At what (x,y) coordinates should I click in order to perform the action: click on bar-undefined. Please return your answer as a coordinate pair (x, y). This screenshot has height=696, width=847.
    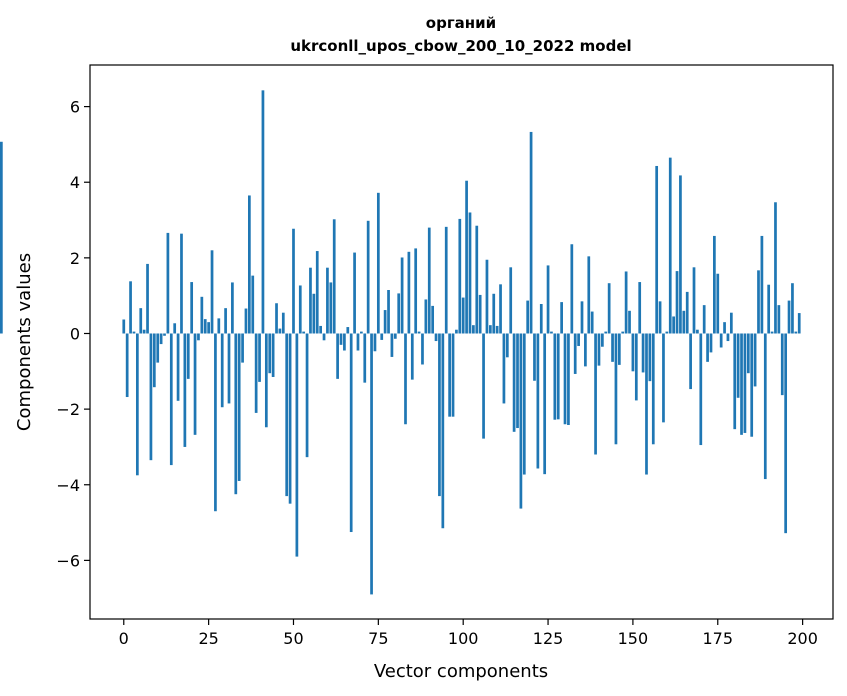
    Looking at the image, I should click on (1, 237).